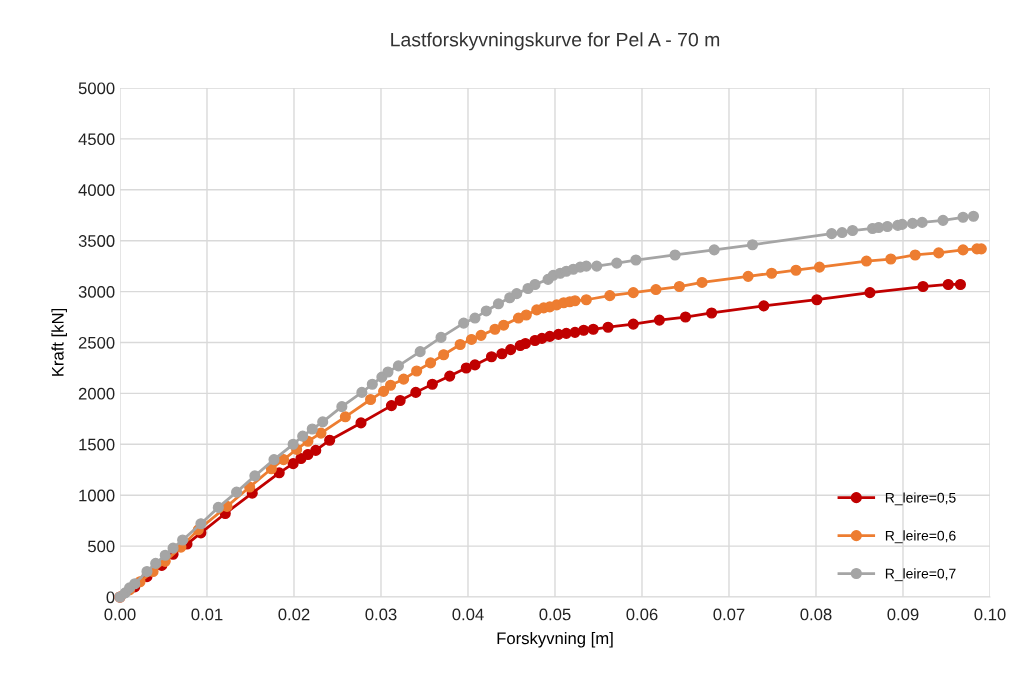 Image resolution: width=1033 pixels, height=691 pixels. Describe the element at coordinates (990, 614) in the screenshot. I see `x-tick-label: 0.10` at that location.